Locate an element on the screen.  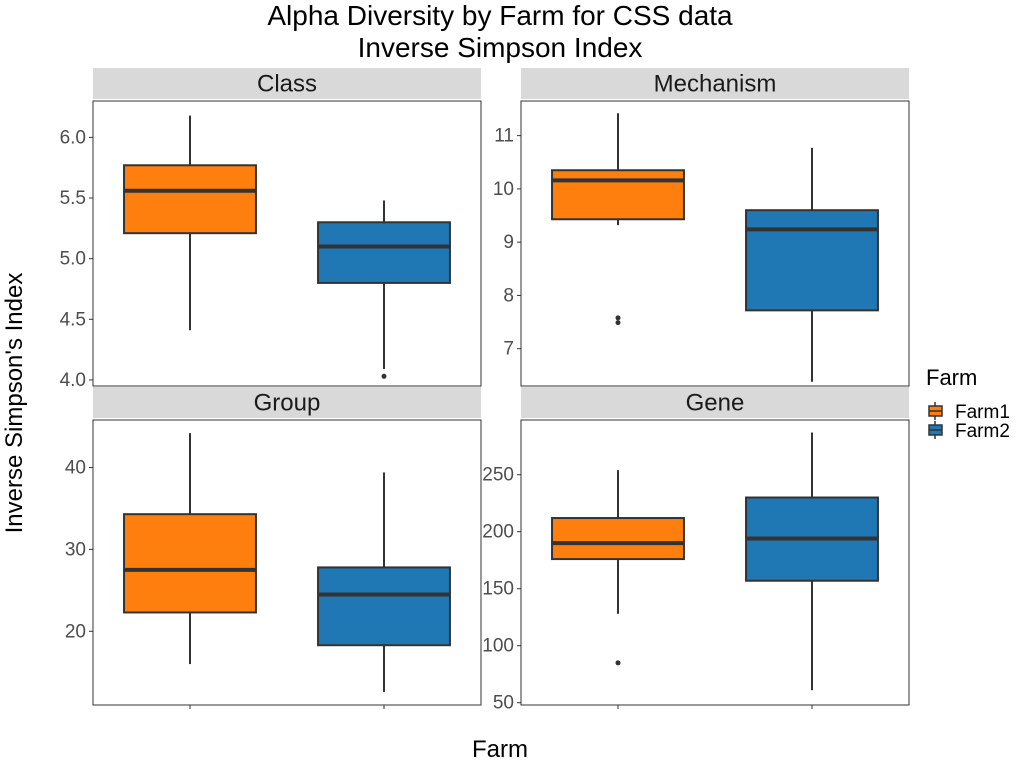
facet-strip-label: Gene is located at coordinates (715, 403).